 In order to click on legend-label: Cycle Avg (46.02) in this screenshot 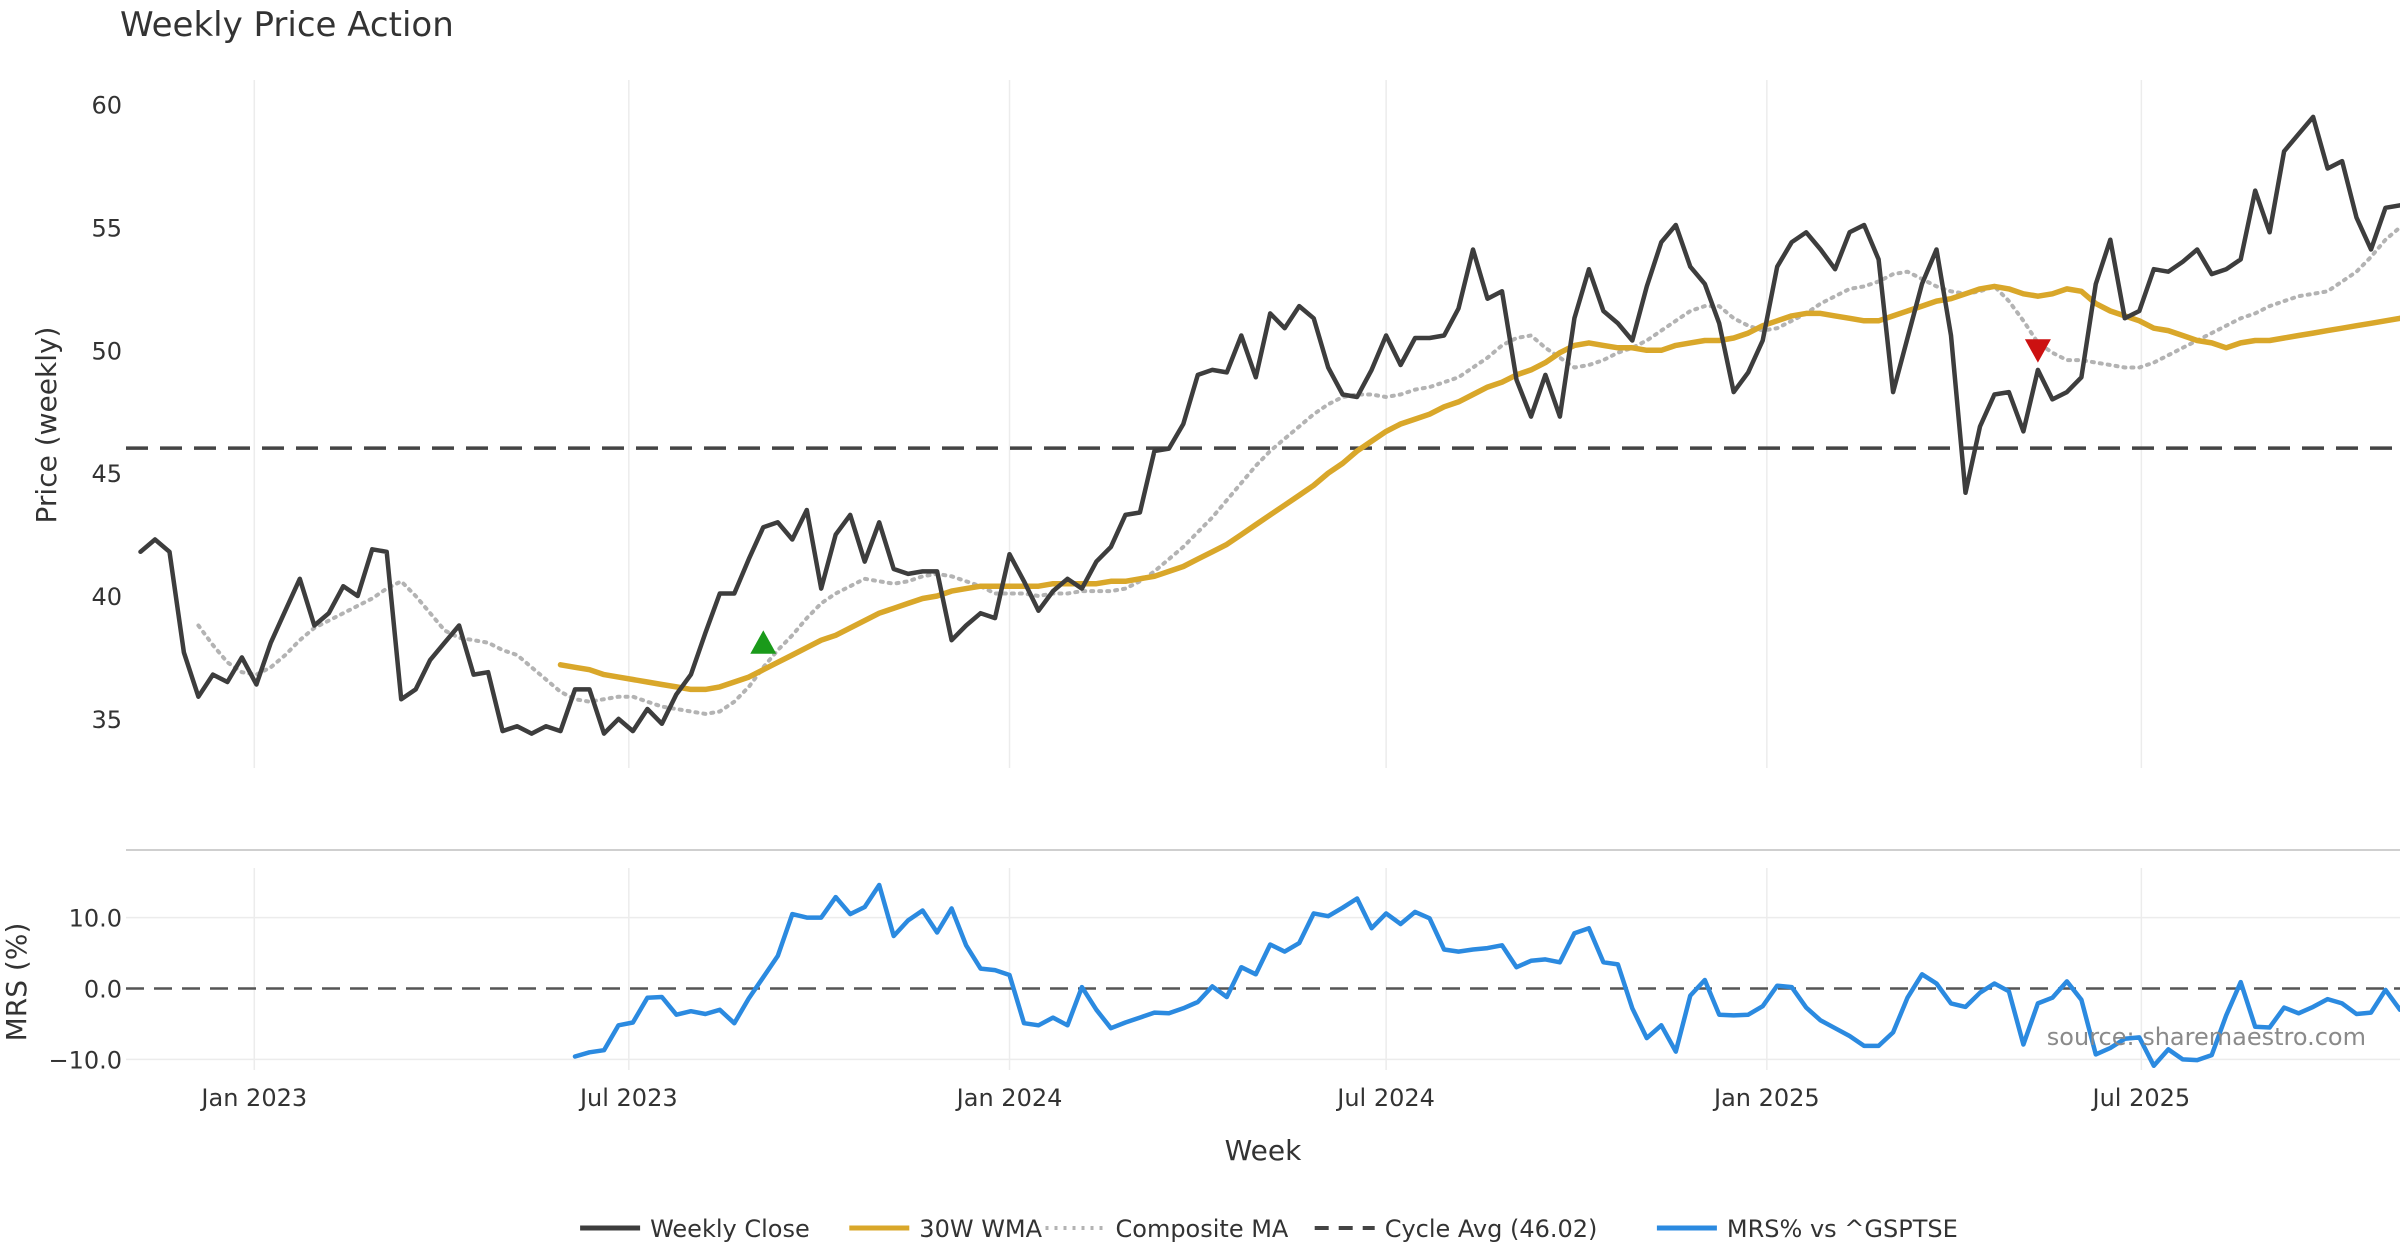, I will do `click(1491, 1229)`.